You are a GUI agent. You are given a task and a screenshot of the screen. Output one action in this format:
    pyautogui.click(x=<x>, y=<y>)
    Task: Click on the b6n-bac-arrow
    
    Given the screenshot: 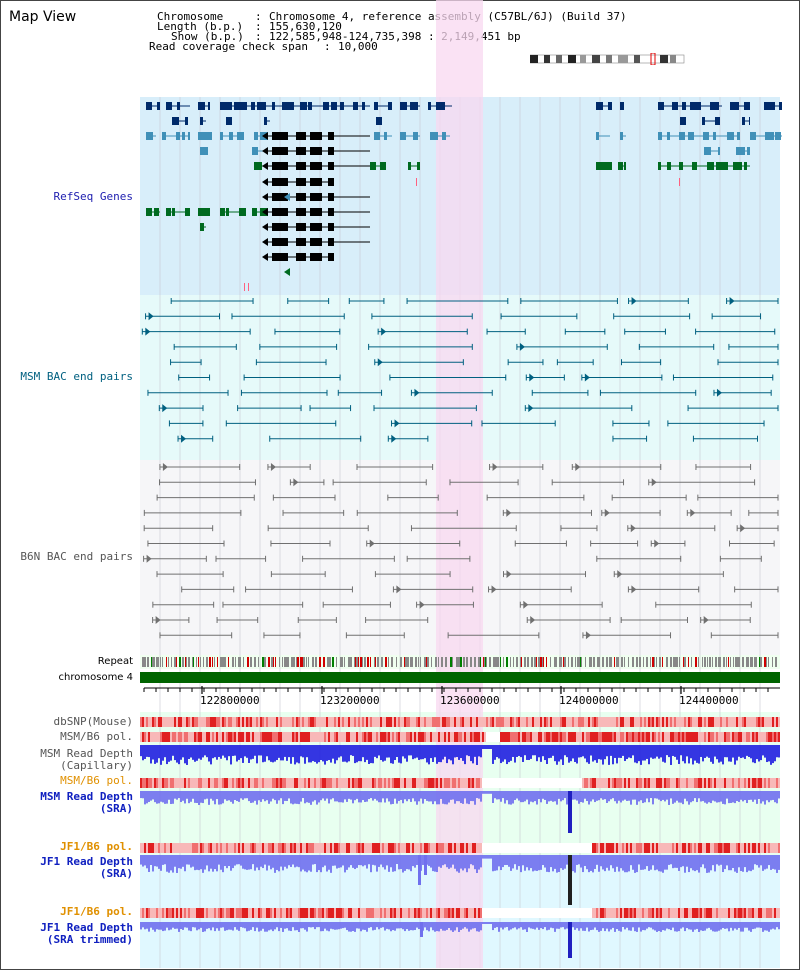 What is the action you would take?
    pyautogui.click(x=607, y=512)
    